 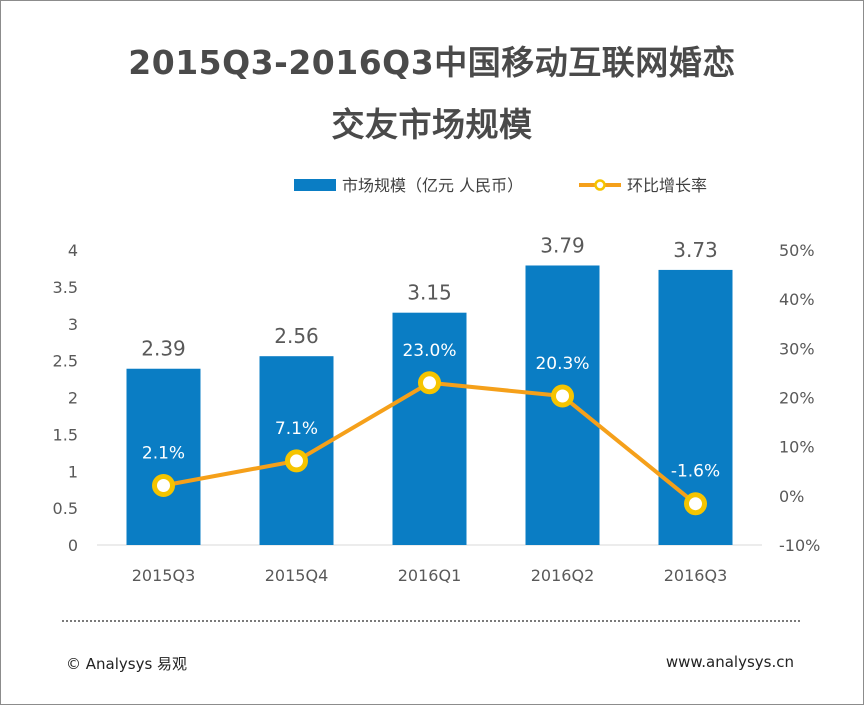 I want to click on growth-rate-label: 20.3%, so click(x=562, y=364).